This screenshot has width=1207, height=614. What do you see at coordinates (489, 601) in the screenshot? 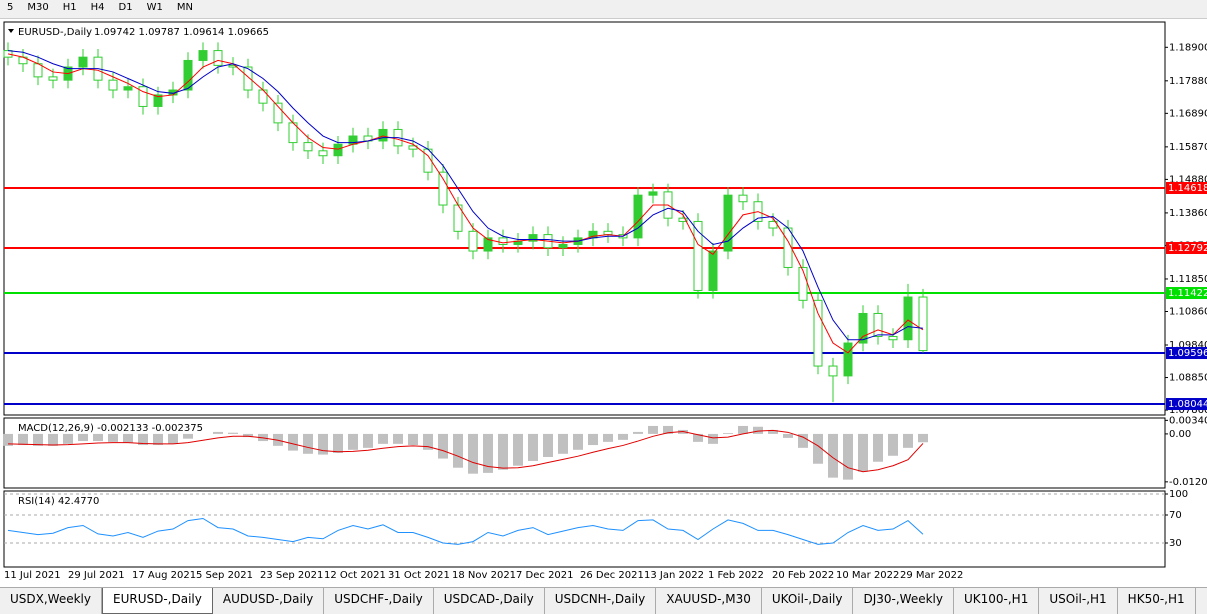
I see `symbol-tab: USDCAD-,Daily` at bounding box center [489, 601].